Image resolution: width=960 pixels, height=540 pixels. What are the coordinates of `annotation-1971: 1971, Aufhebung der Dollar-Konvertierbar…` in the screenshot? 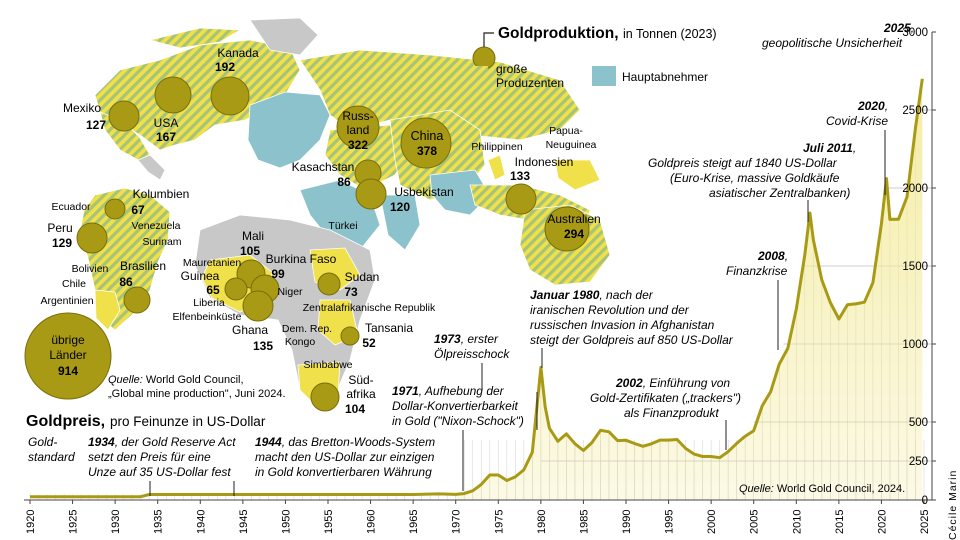 It's located at (458, 437).